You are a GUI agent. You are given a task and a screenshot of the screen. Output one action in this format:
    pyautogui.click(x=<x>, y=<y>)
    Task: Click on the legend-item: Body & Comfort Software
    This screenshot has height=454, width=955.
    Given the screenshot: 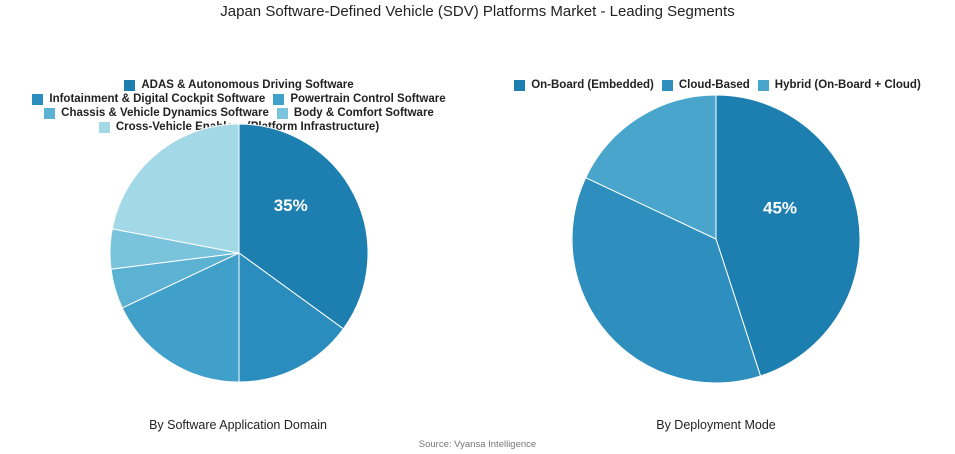 What is the action you would take?
    pyautogui.click(x=355, y=113)
    